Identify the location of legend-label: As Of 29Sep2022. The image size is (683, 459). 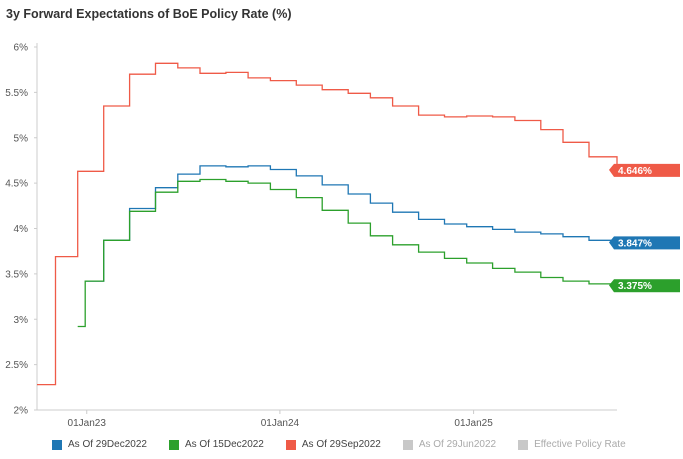
(341, 444).